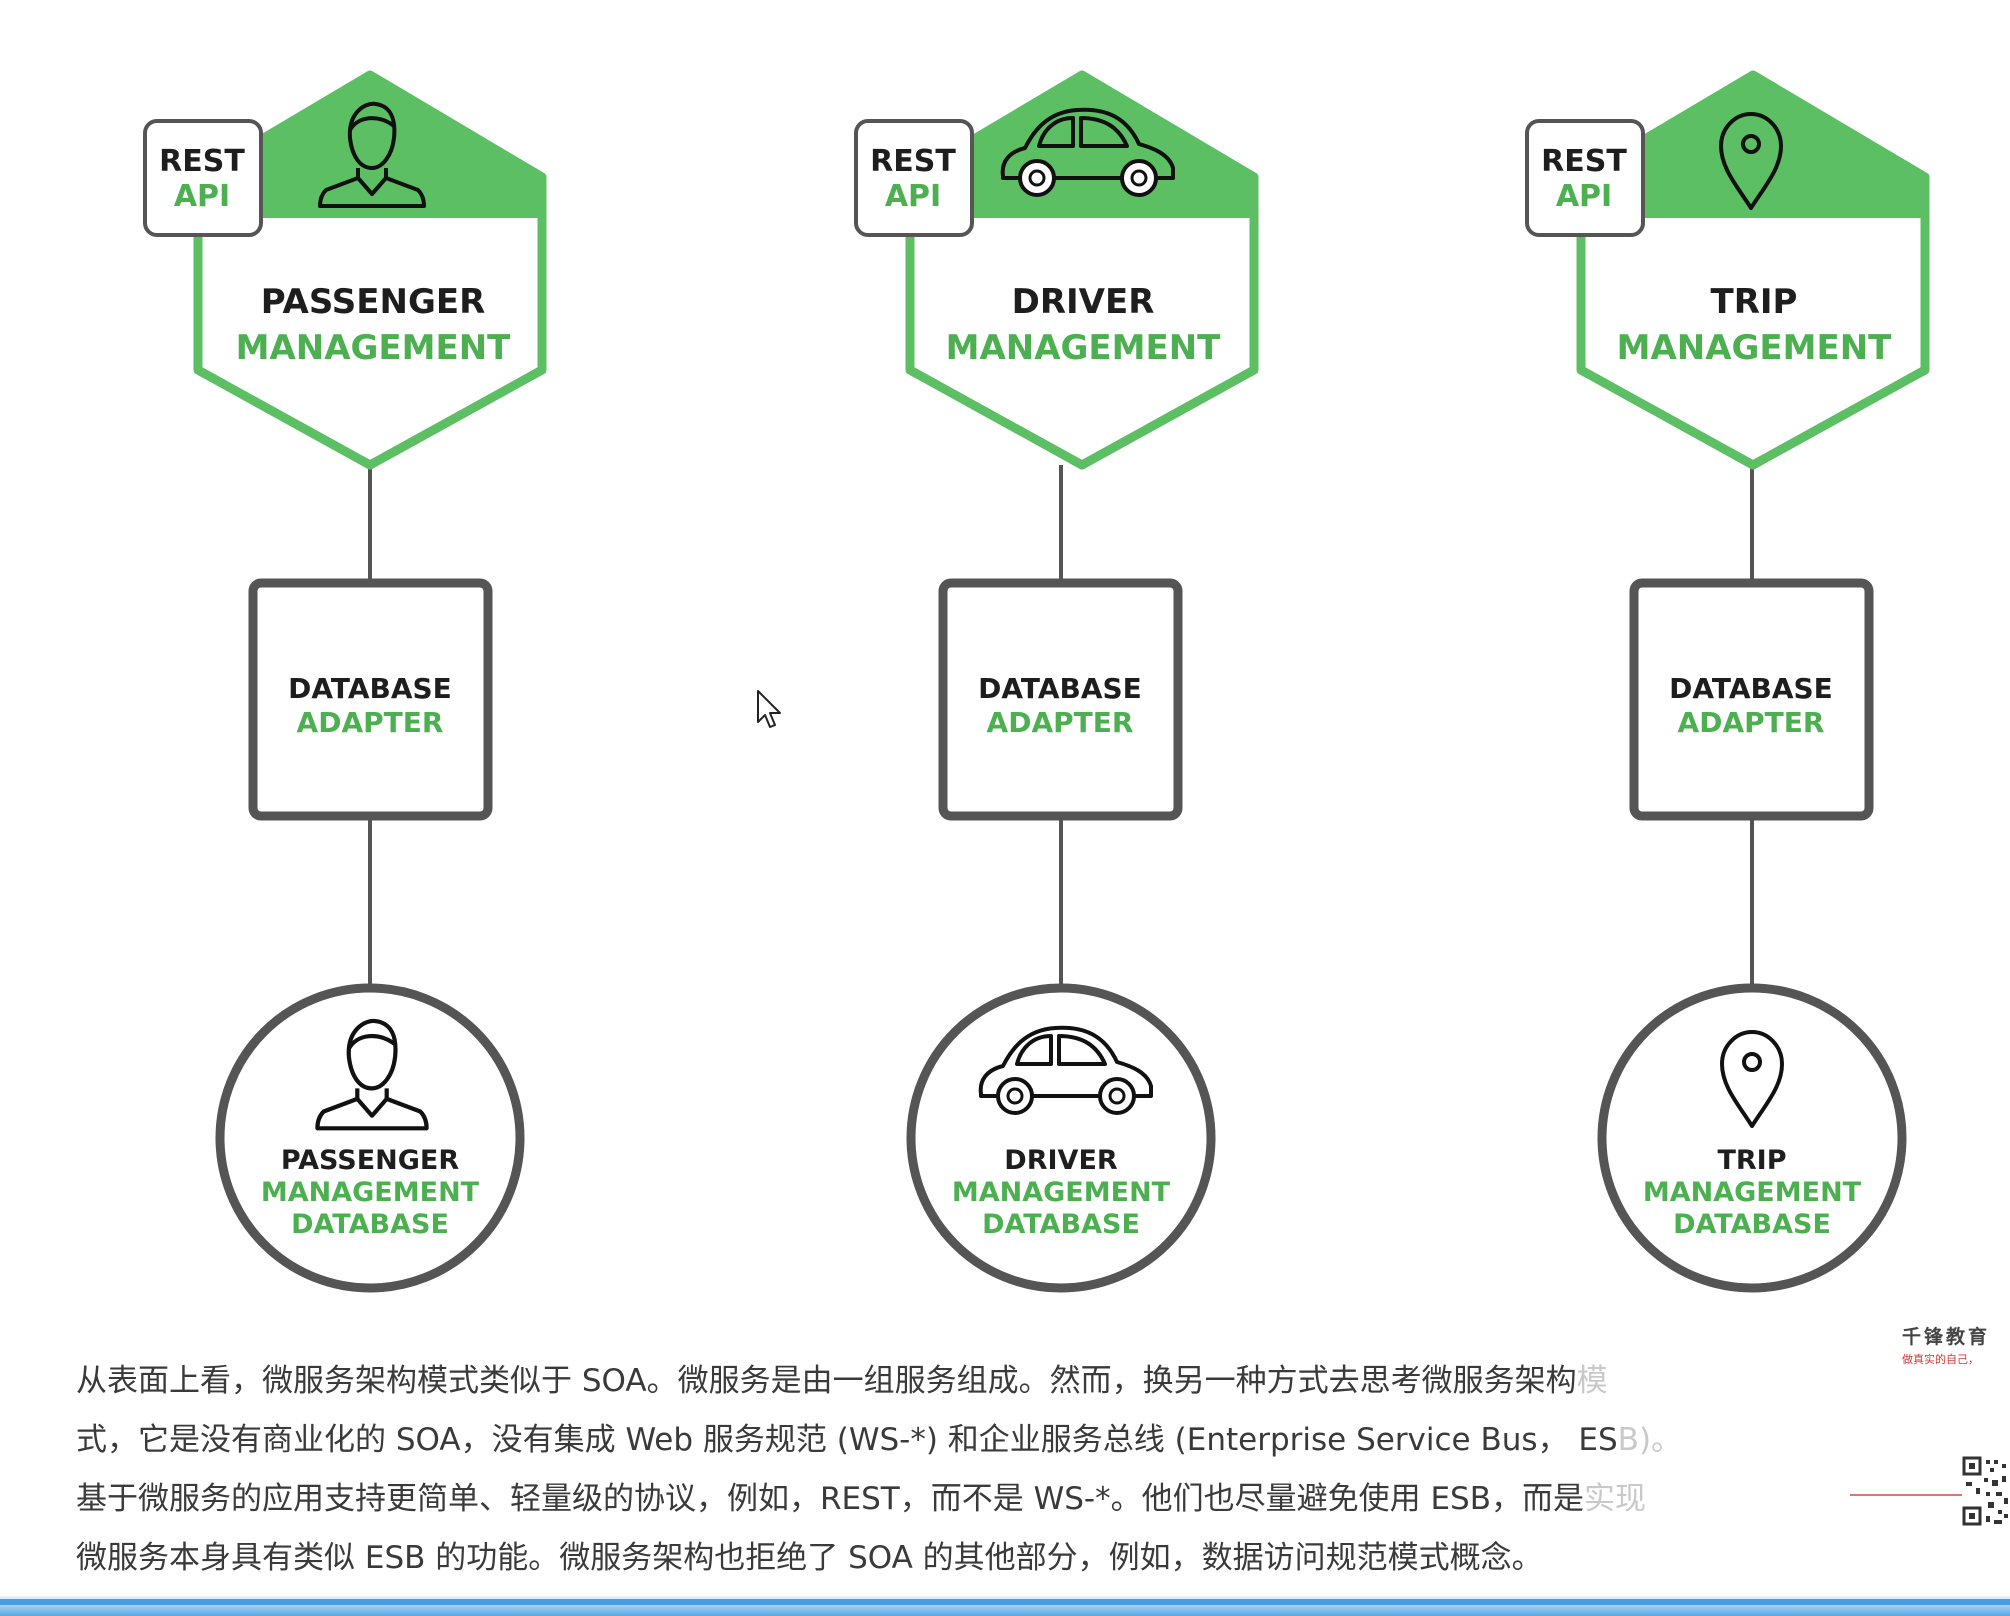 The height and width of the screenshot is (1616, 2010). What do you see at coordinates (1083, 302) in the screenshot?
I see `driver-service-title: DRIVER` at bounding box center [1083, 302].